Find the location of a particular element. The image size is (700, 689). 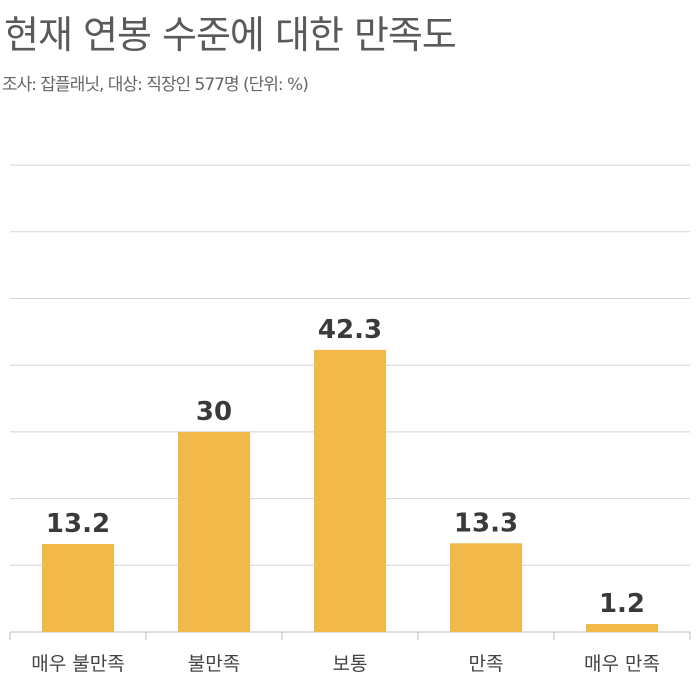

data-label: 42.3 is located at coordinates (350, 330).